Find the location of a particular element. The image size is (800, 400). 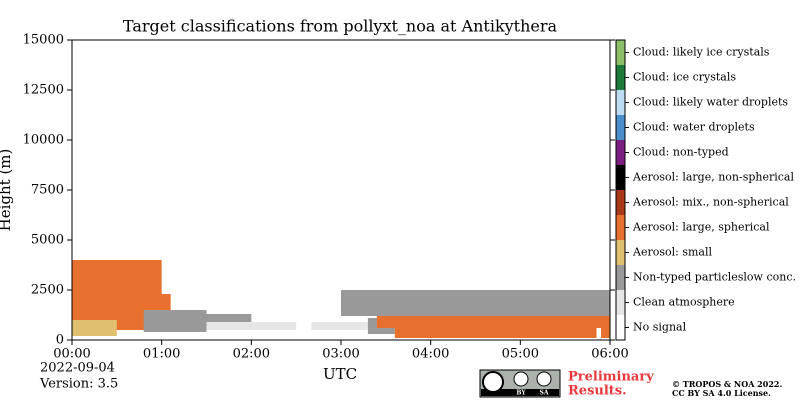

colorbar-label: Cloud: ice crystals is located at coordinates (684, 77).